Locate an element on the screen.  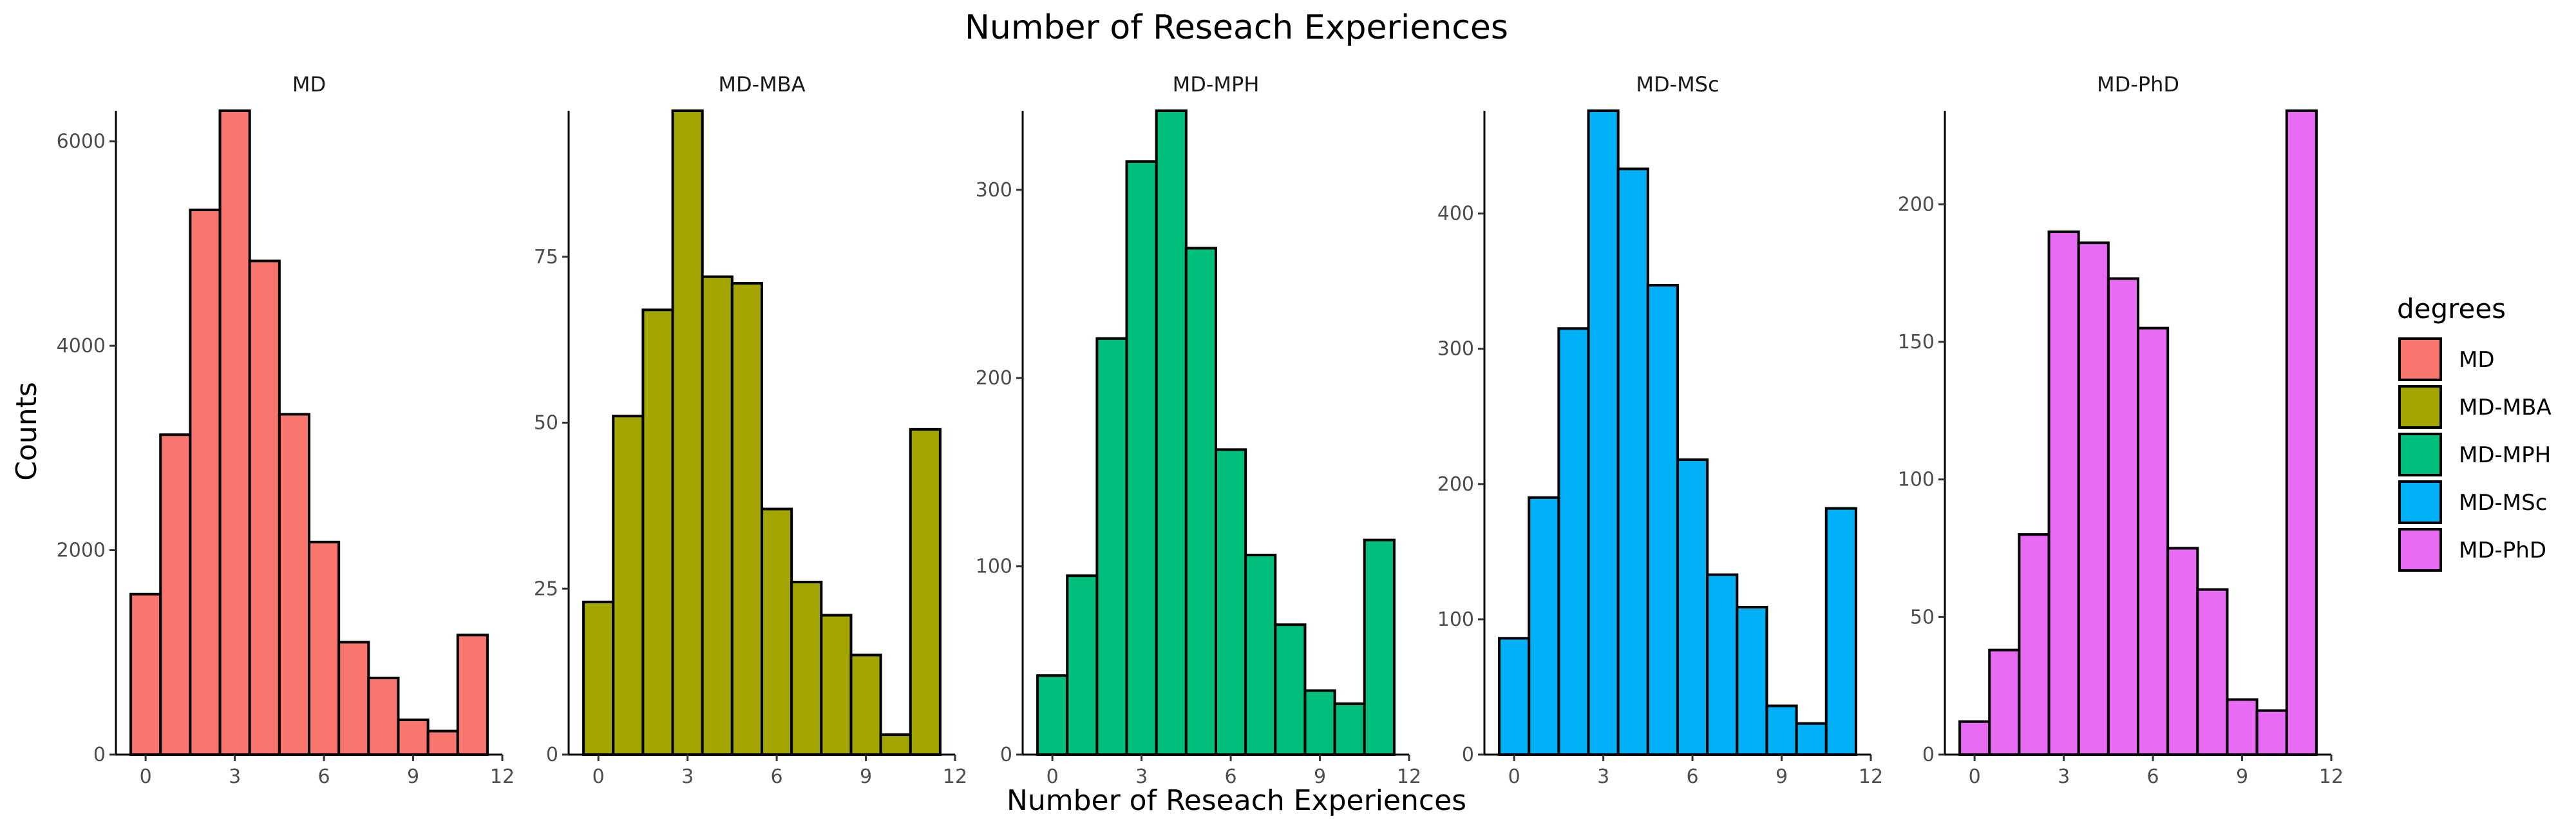
chart-title: Number of Reseach Experiences is located at coordinates (1236, 27).